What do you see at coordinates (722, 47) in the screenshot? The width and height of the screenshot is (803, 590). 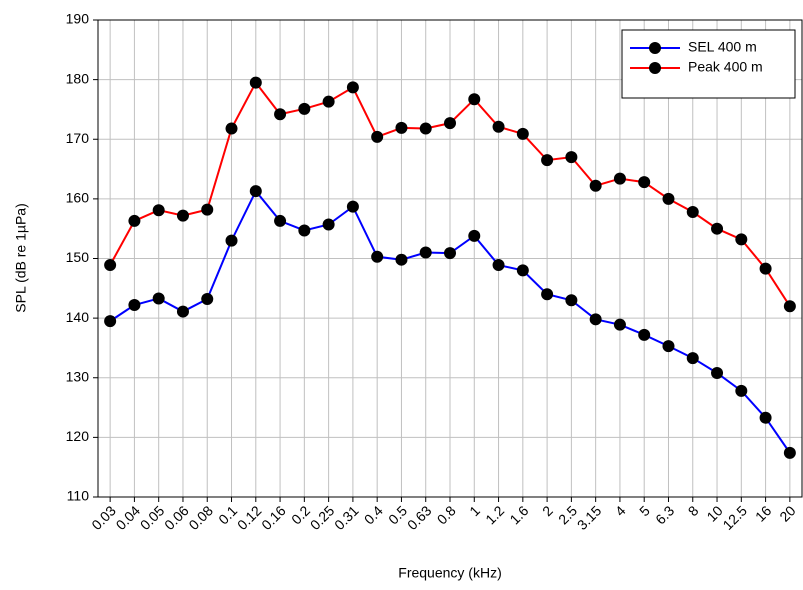 I see `legend-label: SEL 400 m` at bounding box center [722, 47].